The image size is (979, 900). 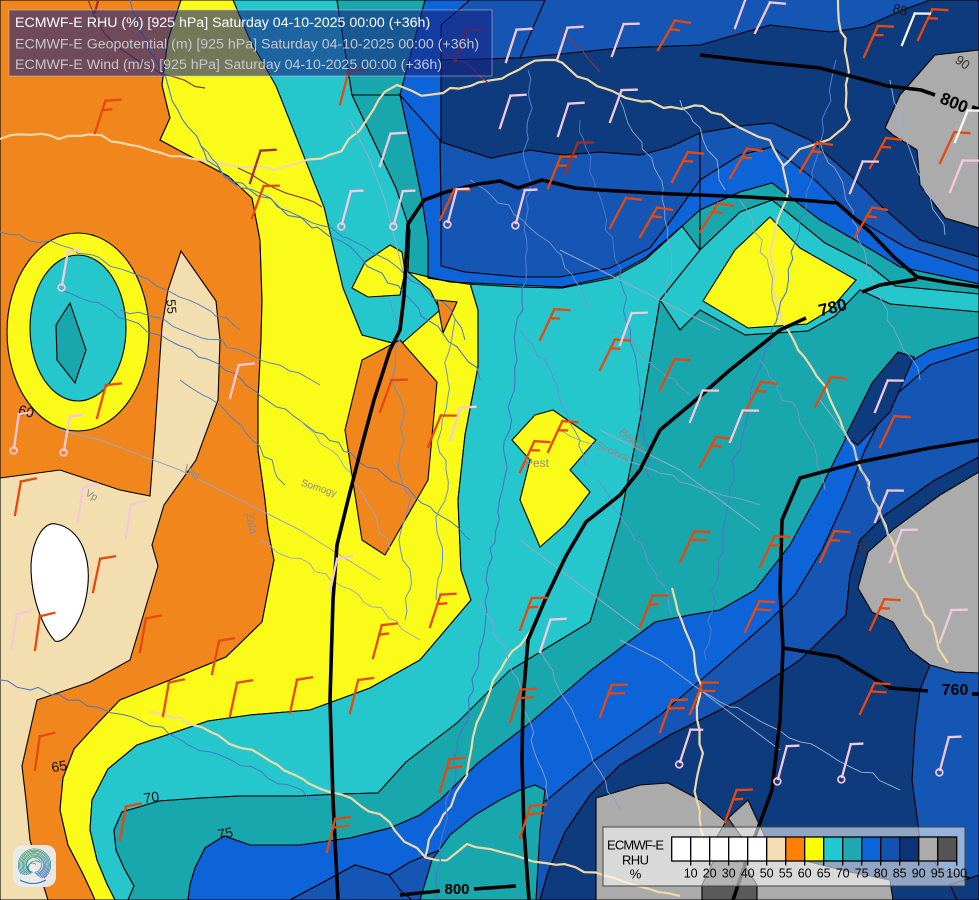 I want to click on svg-text: Zala, so click(x=251, y=524).